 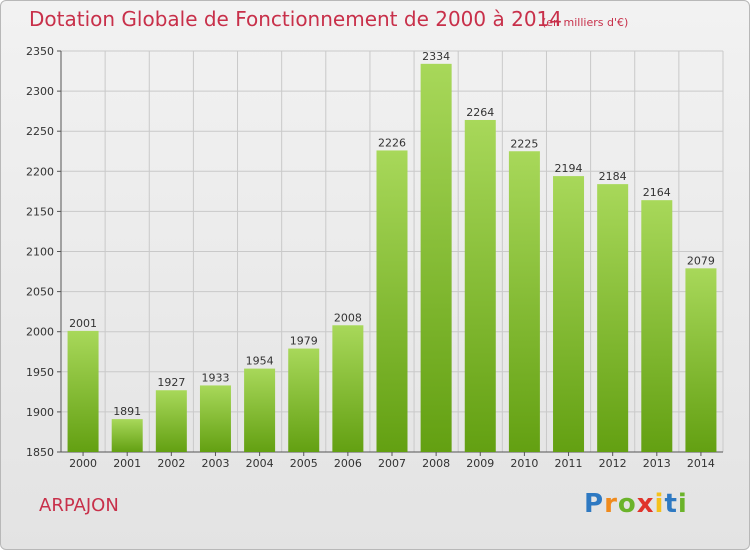 What do you see at coordinates (392, 301) in the screenshot?
I see `bar-2007` at bounding box center [392, 301].